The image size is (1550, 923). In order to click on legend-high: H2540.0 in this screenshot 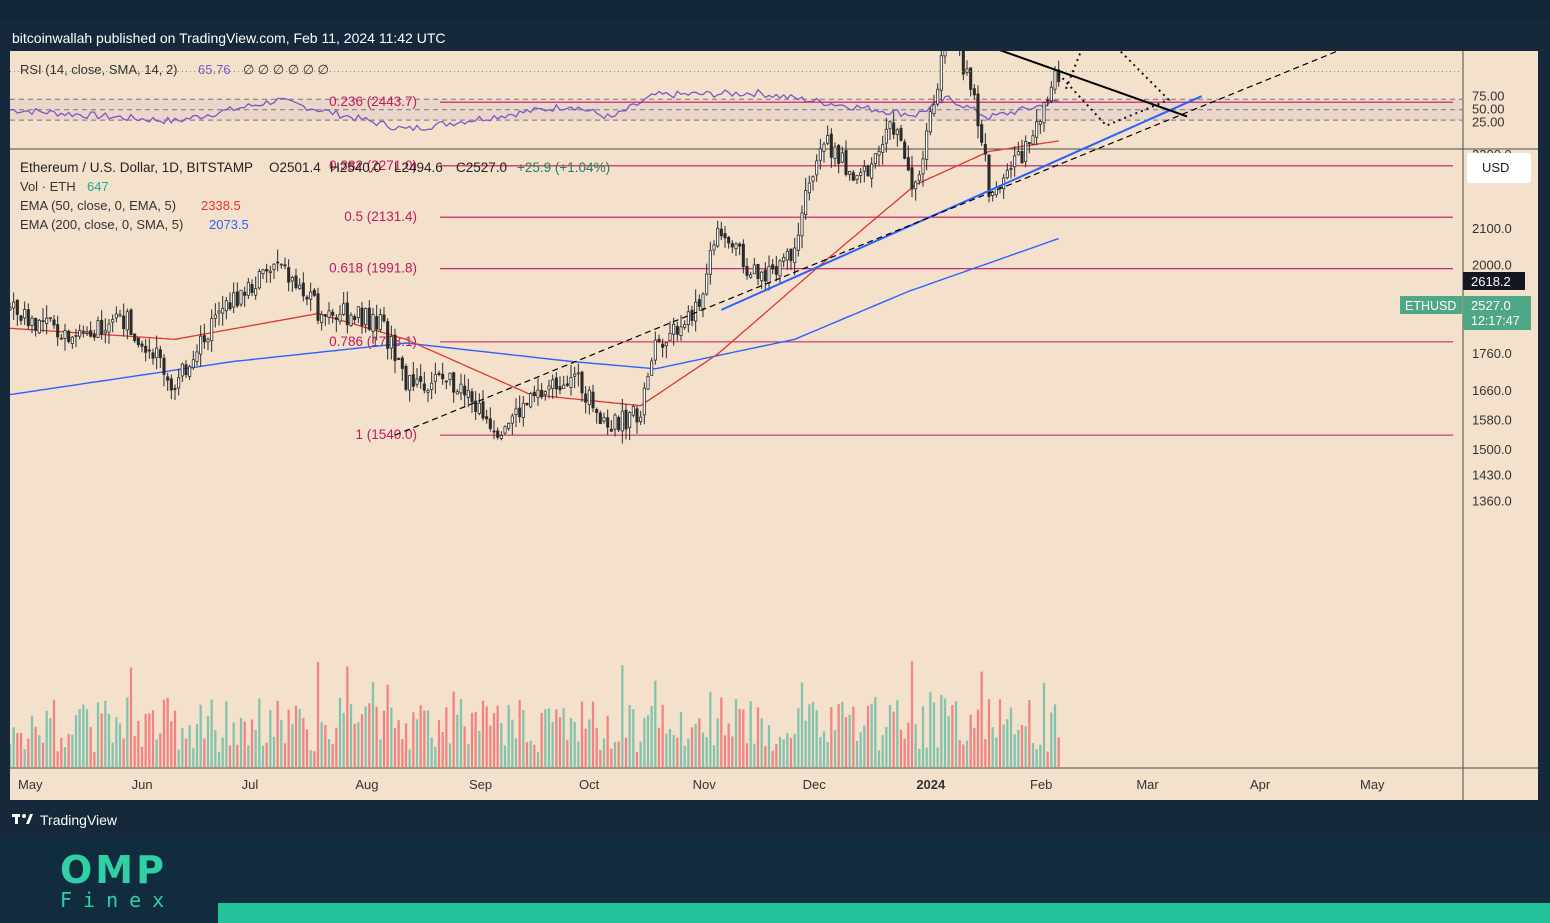, I will do `click(355, 167)`.